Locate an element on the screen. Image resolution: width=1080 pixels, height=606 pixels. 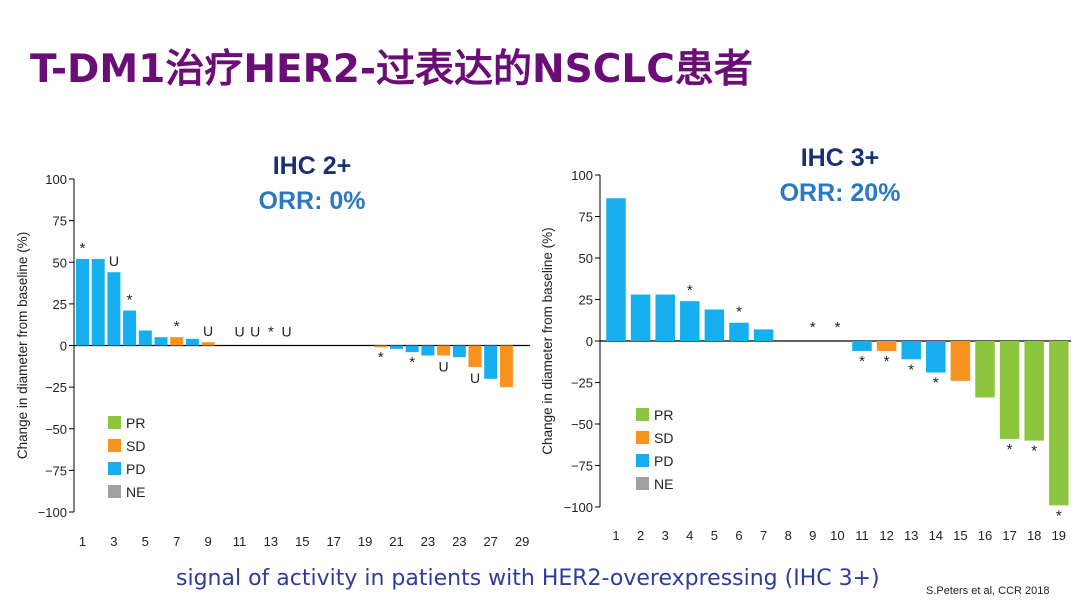
x-tick-label: 1 is located at coordinates (82, 541).